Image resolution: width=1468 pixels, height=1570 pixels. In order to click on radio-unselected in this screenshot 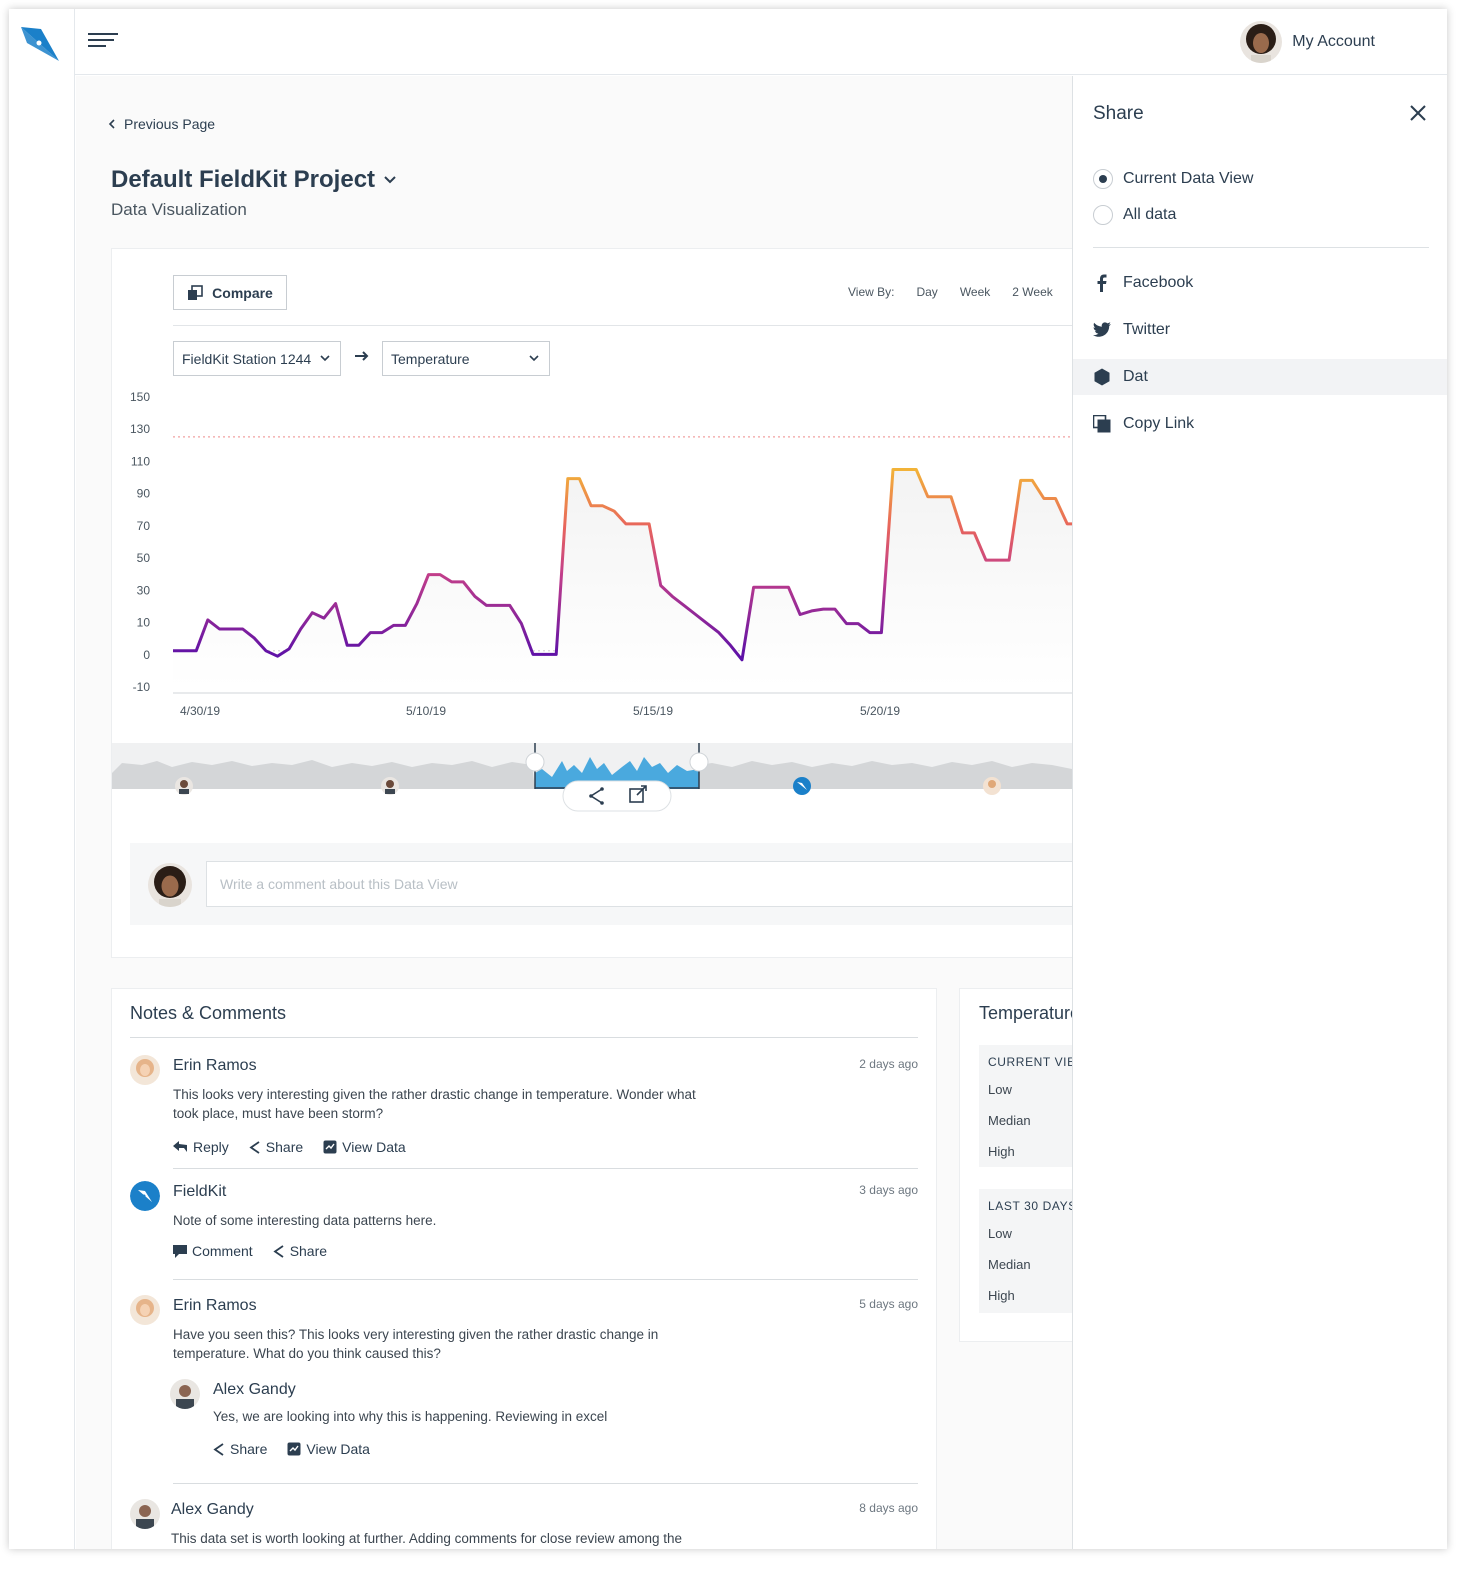, I will do `click(1103, 215)`.